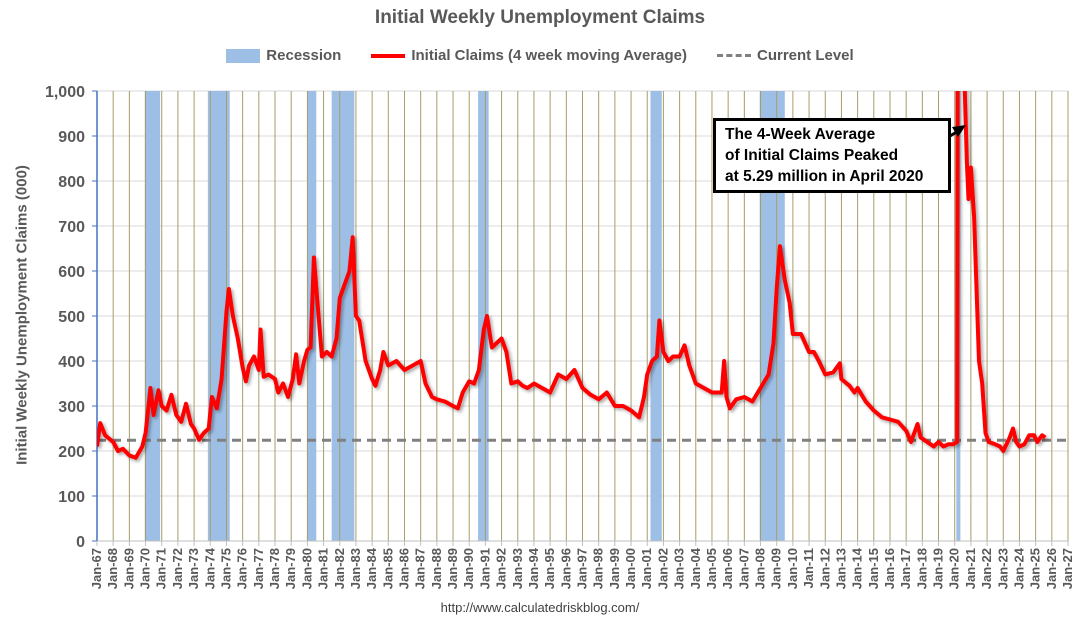 The image size is (1080, 621). I want to click on x-tick-label: Jan-24, so click(1018, 568).